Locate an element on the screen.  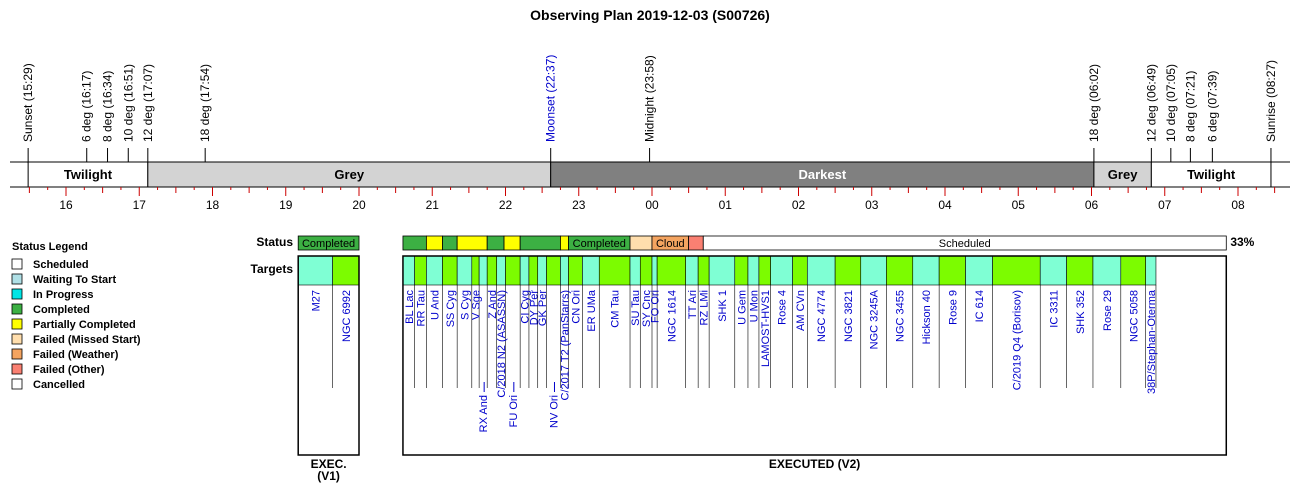
legend-label: Completed is located at coordinates (61, 310).